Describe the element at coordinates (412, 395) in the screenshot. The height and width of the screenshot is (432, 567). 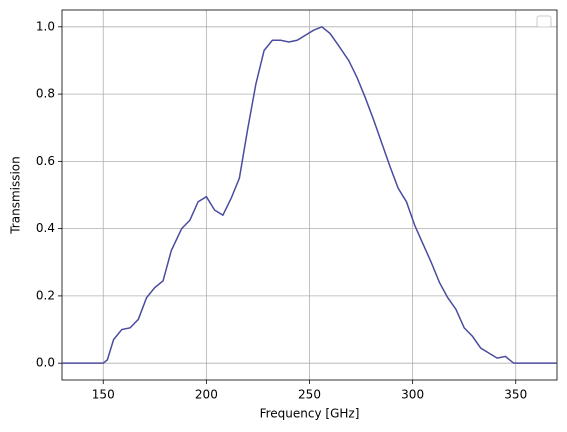
I see `x-tick-label: 300` at that location.